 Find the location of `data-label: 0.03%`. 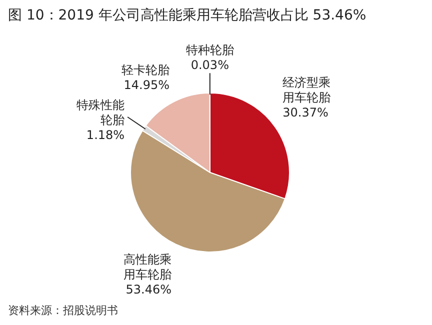

data-label: 0.03% is located at coordinates (209, 65).